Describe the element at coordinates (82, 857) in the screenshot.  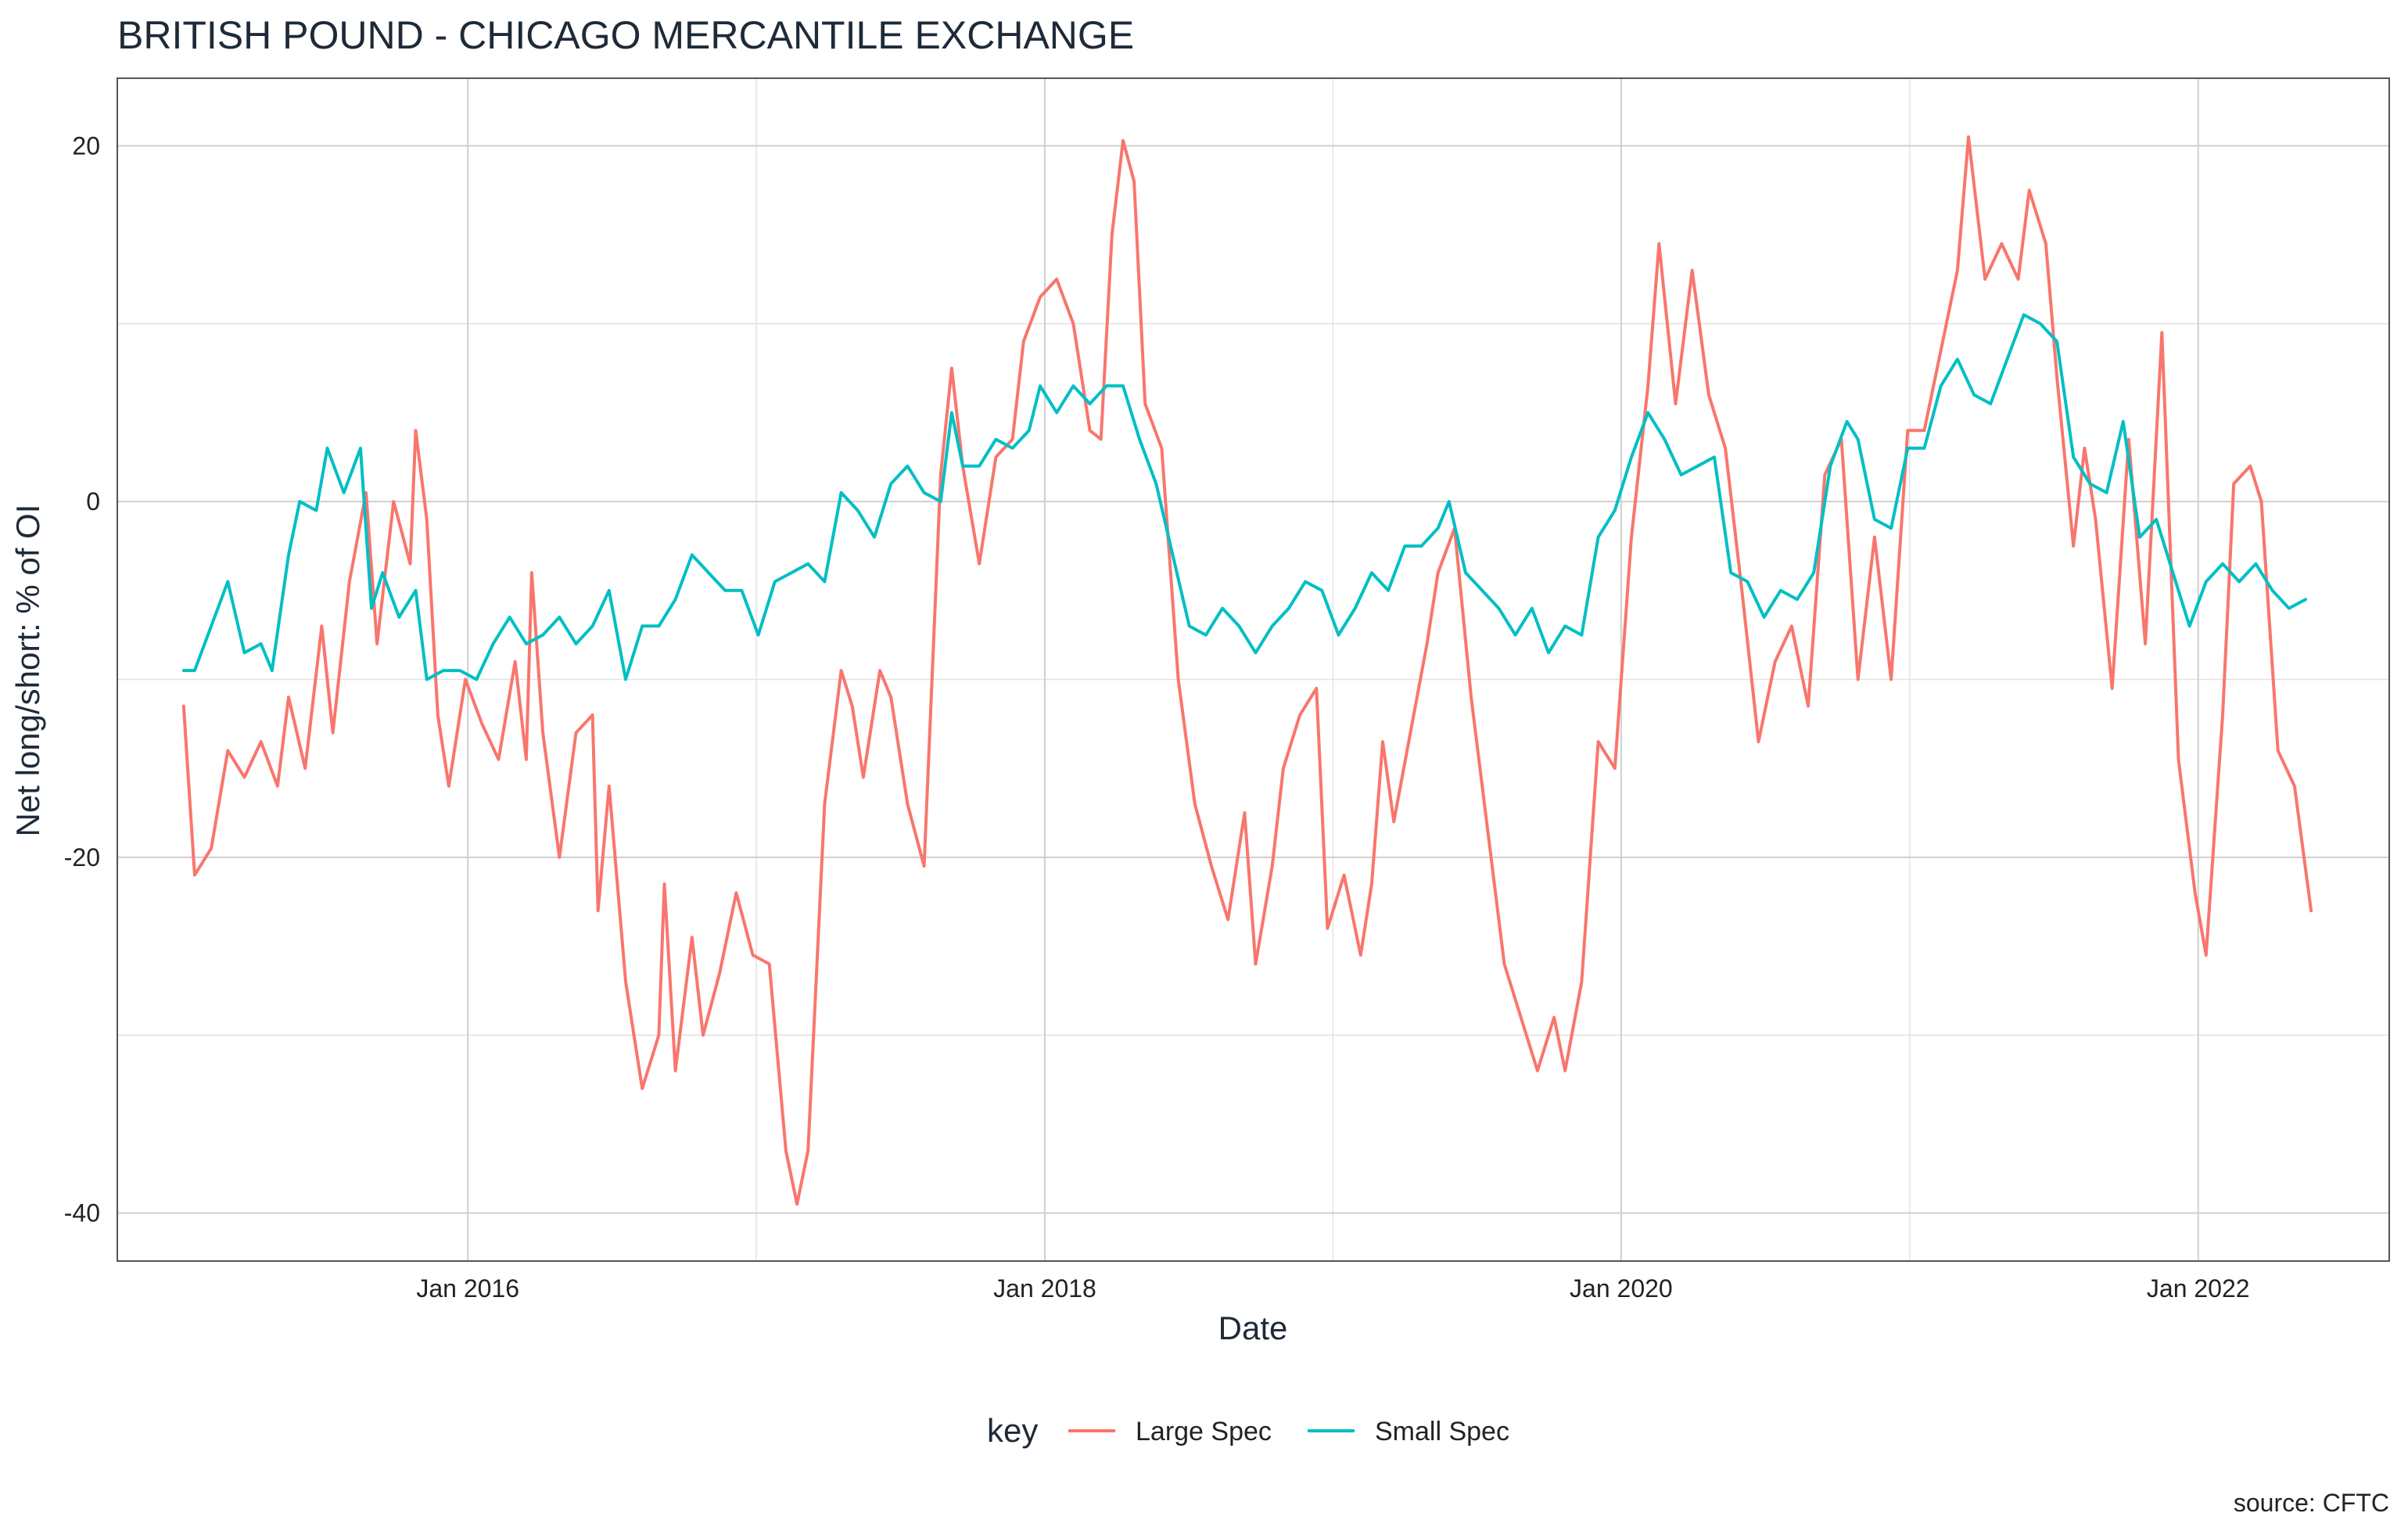
I see `y-tick-label: -20` at that location.